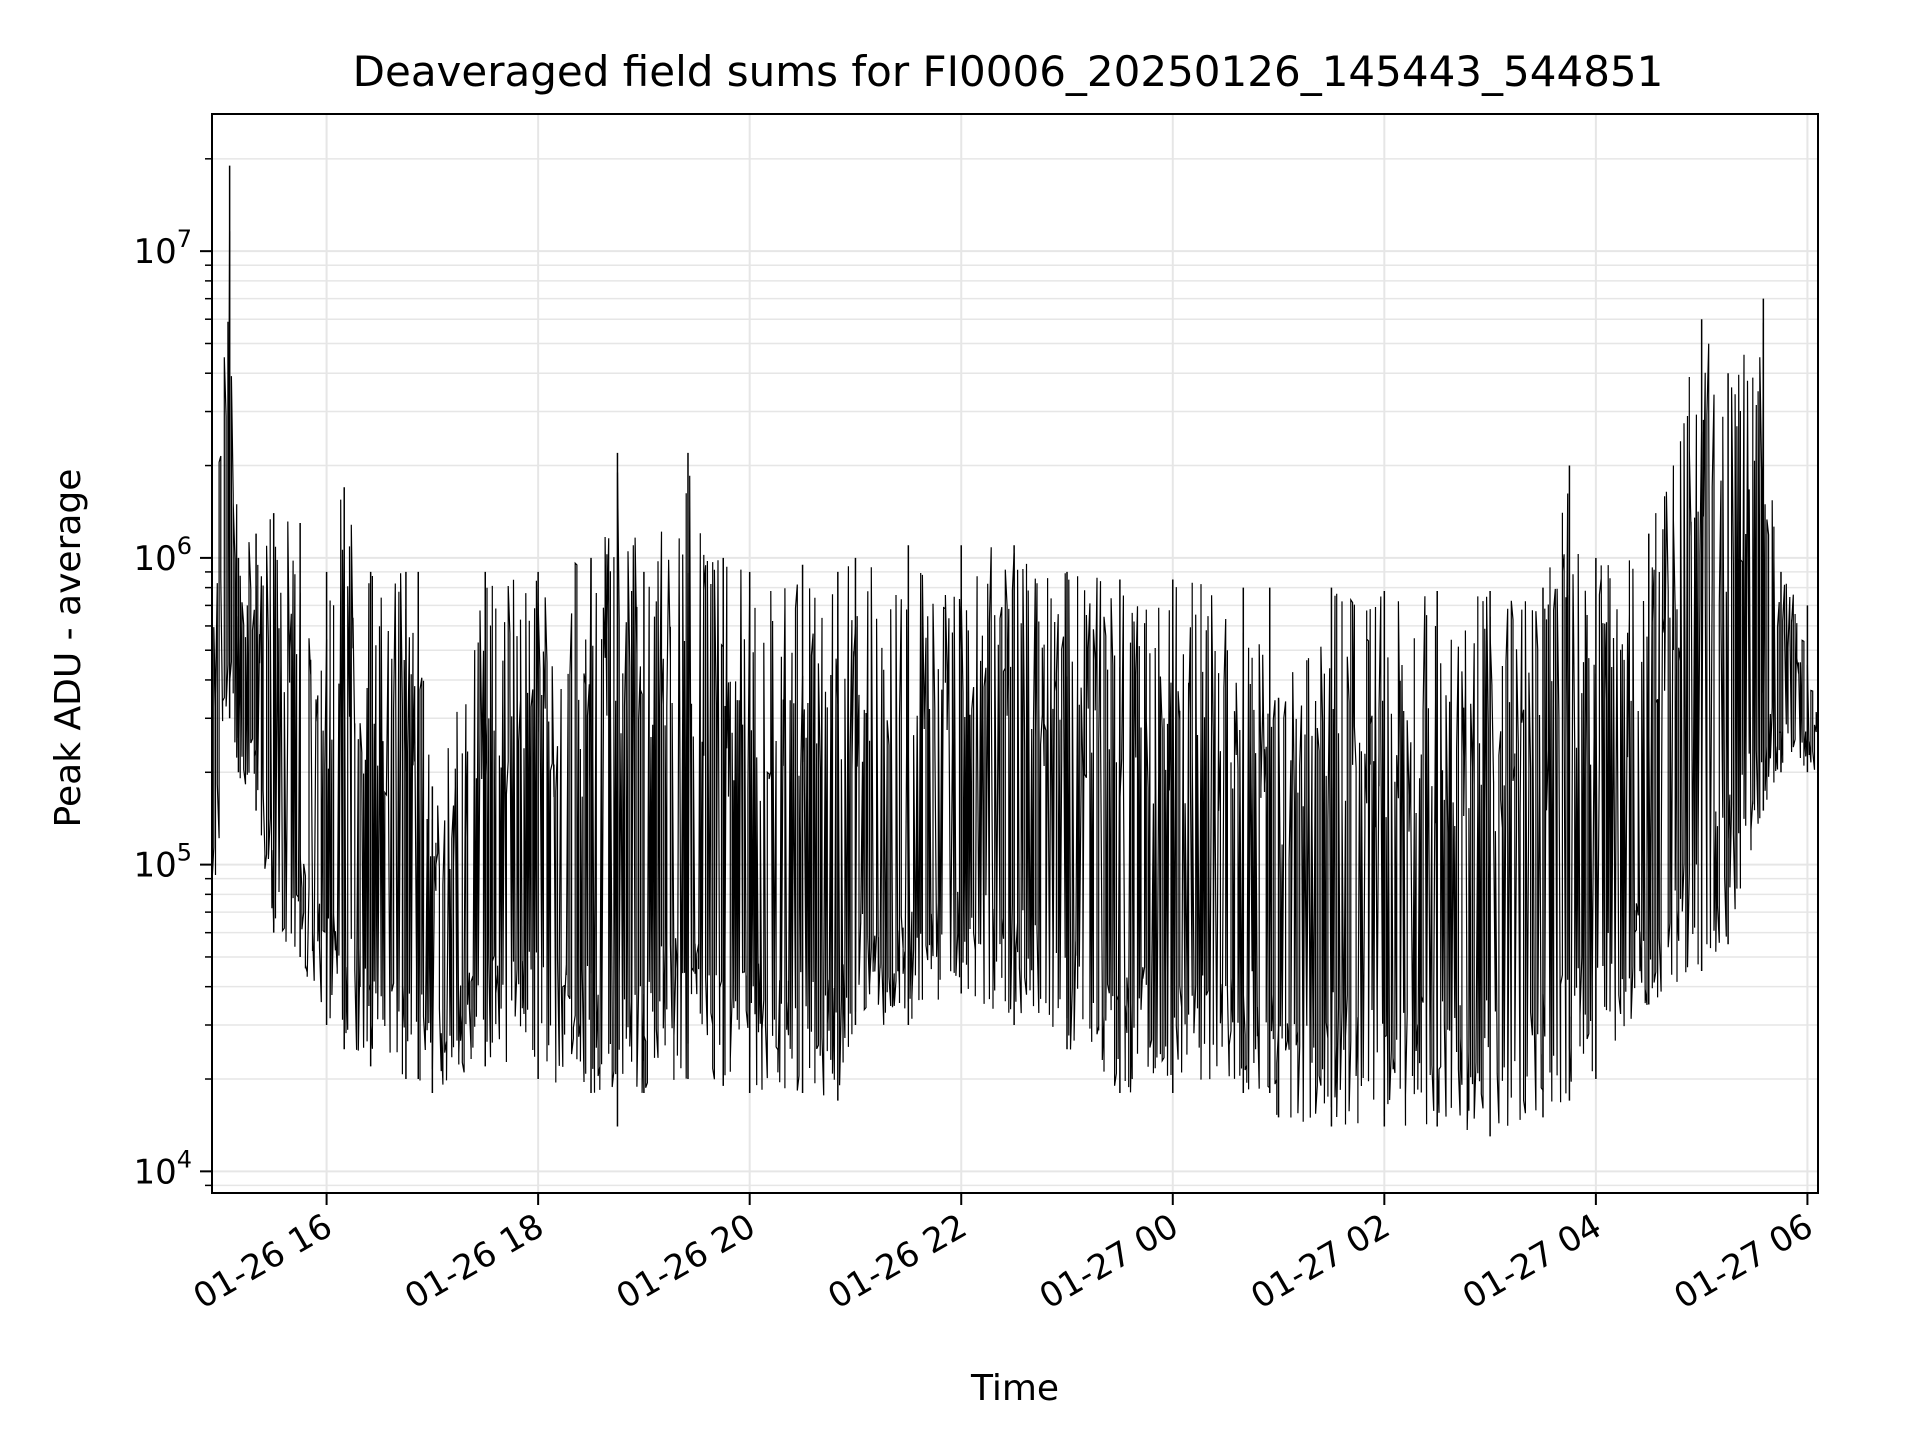 The image size is (1920, 1440). I want to click on y-axis-label: Peak ADU - average, so click(68, 648).